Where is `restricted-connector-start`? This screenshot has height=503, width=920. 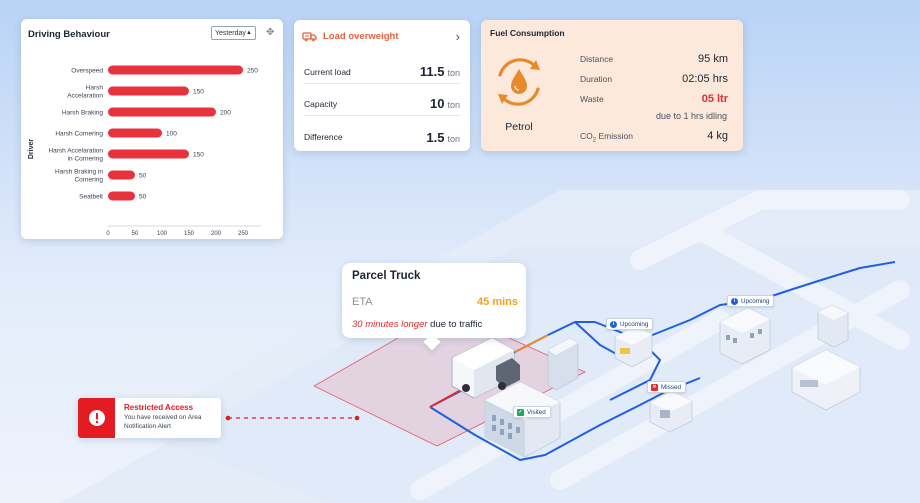 restricted-connector-start is located at coordinates (228, 418).